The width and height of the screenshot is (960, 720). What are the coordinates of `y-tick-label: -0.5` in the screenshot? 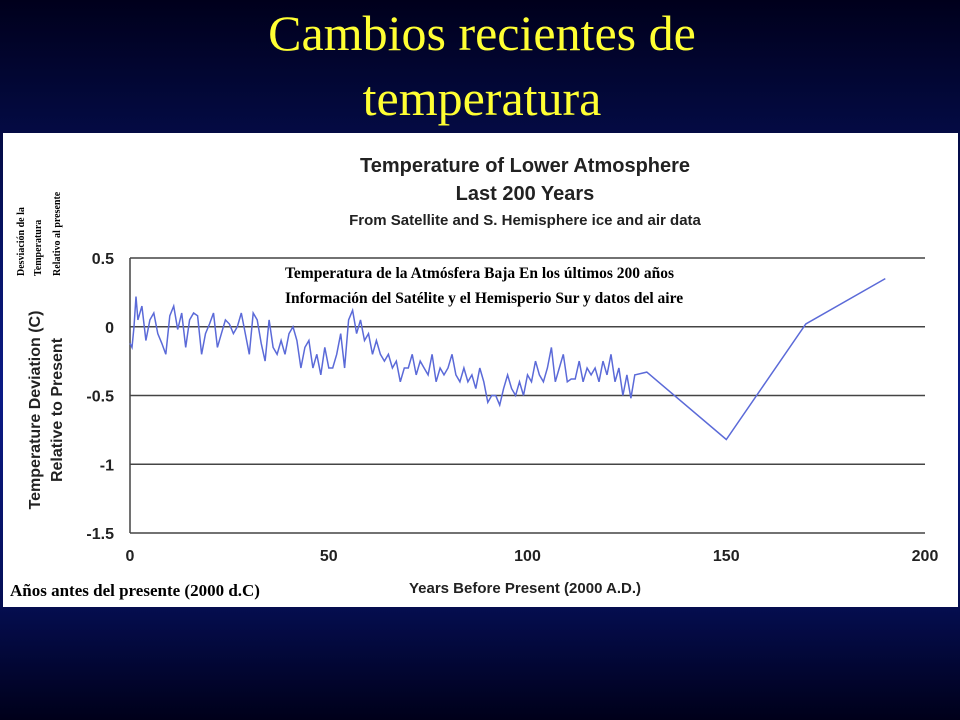 It's located at (100, 397).